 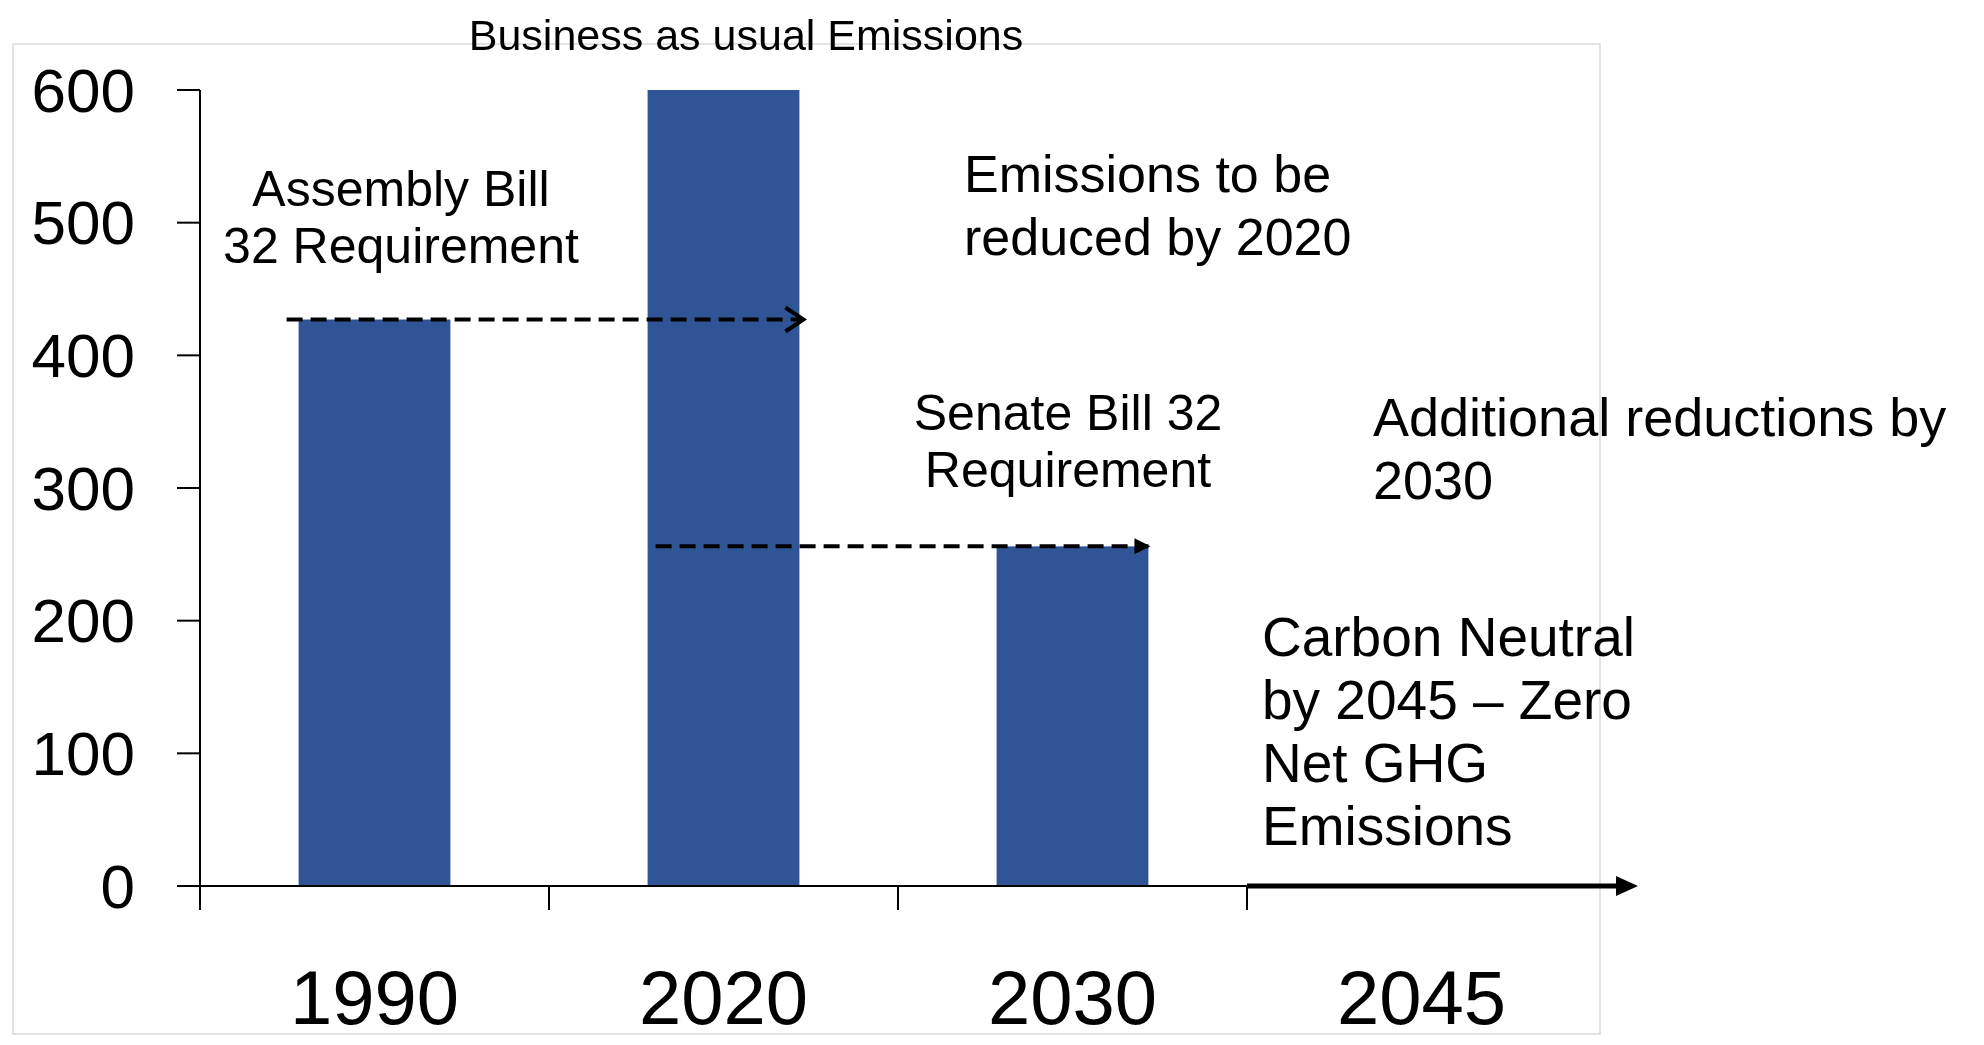 What do you see at coordinates (83, 621) in the screenshot?
I see `y-tick-label: 200` at bounding box center [83, 621].